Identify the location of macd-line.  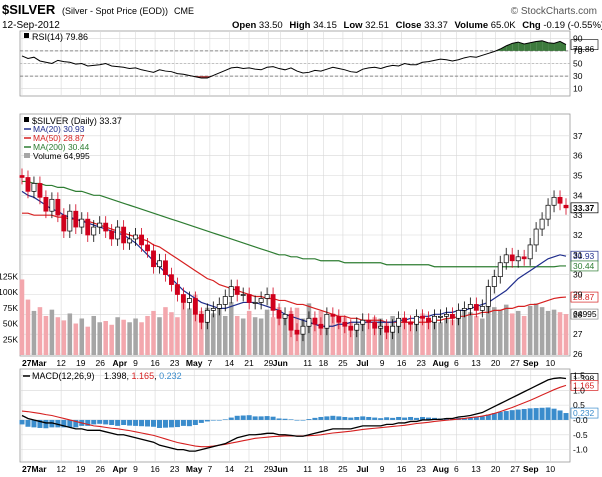
(294, 414).